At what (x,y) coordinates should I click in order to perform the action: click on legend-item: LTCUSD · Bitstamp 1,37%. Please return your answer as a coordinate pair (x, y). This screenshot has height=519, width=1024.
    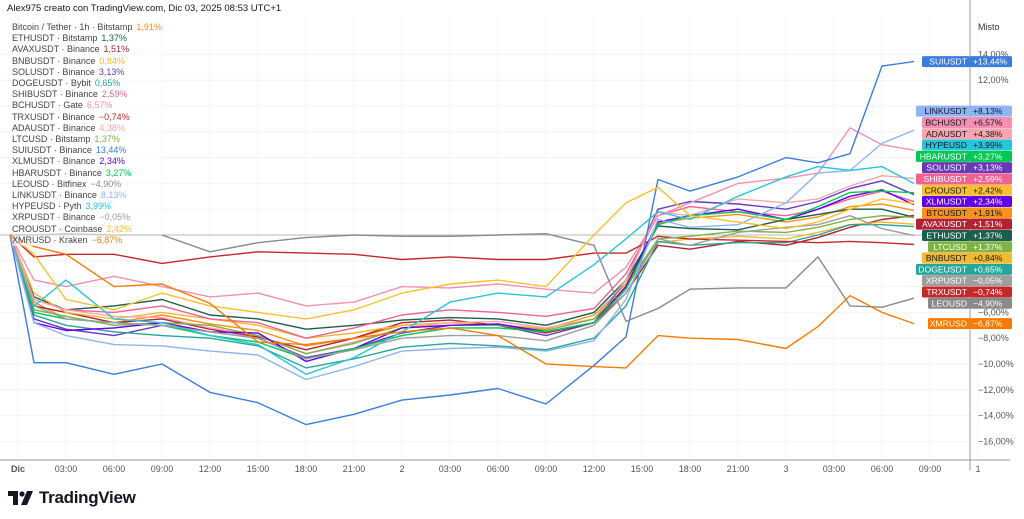
    Looking at the image, I should click on (87, 140).